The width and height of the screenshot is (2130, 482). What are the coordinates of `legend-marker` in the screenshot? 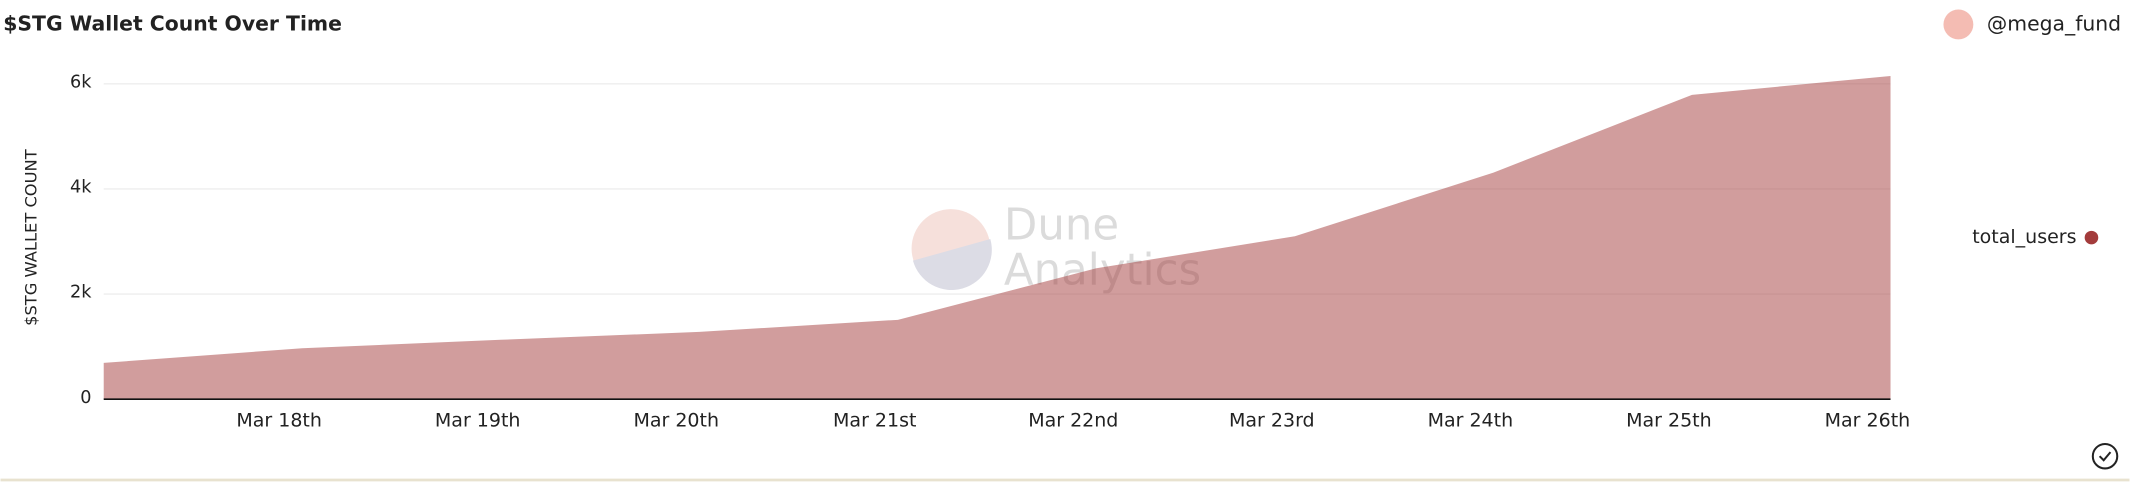 It's located at (2091, 237).